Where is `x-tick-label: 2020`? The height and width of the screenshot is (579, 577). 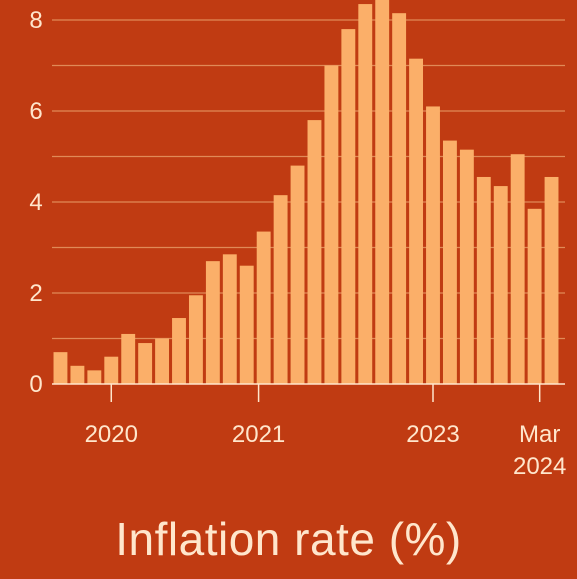 x-tick-label: 2020 is located at coordinates (111, 434).